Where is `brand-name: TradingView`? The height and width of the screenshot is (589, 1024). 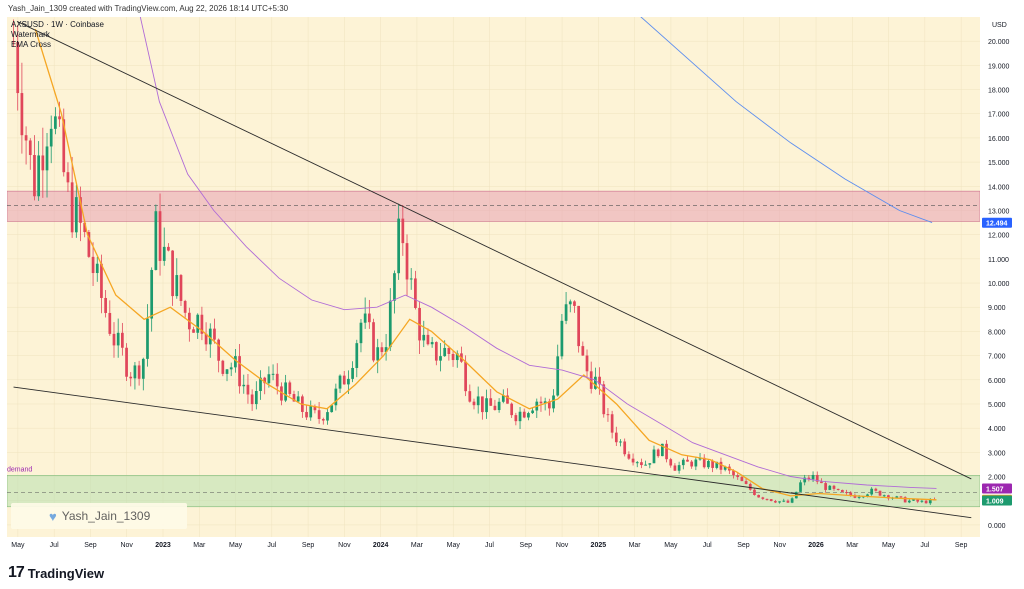 brand-name: TradingView is located at coordinates (66, 573).